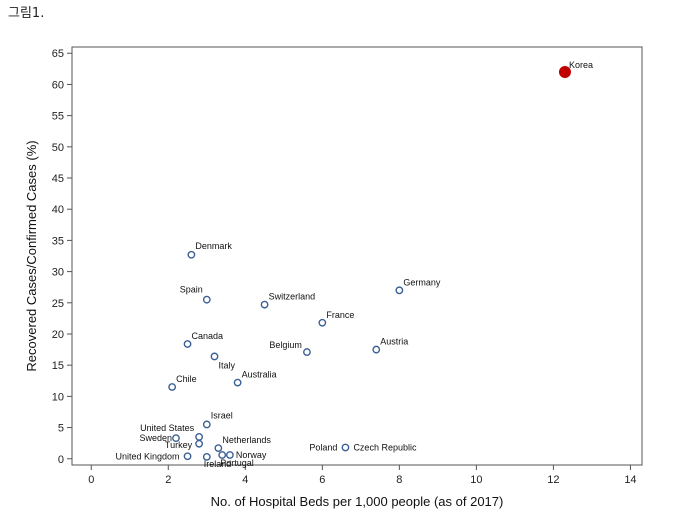 The width and height of the screenshot is (674, 525). I want to click on point-label-united-states: United States, so click(167, 428).